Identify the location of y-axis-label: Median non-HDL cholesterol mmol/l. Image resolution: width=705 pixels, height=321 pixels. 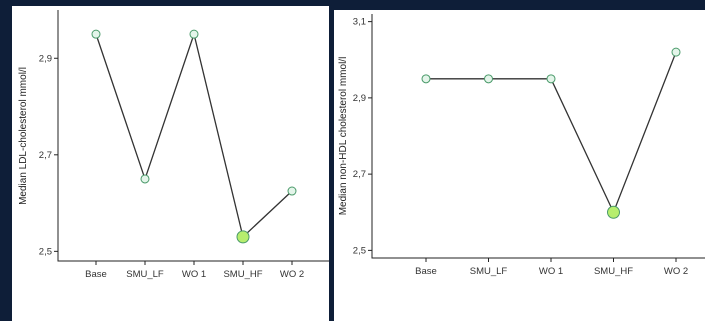
(343, 136).